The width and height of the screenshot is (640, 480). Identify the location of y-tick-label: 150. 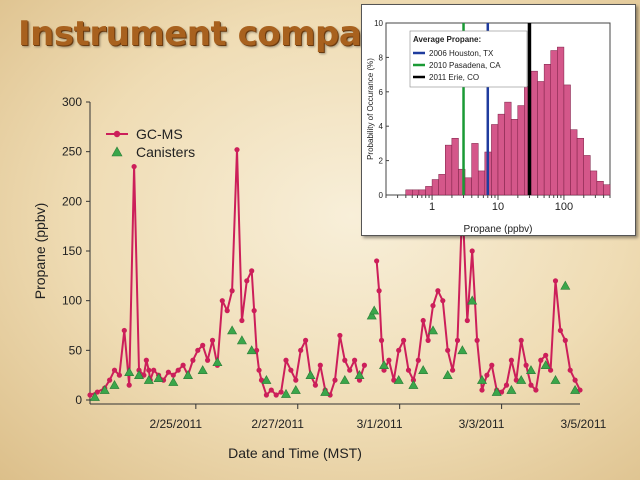
(72, 251).